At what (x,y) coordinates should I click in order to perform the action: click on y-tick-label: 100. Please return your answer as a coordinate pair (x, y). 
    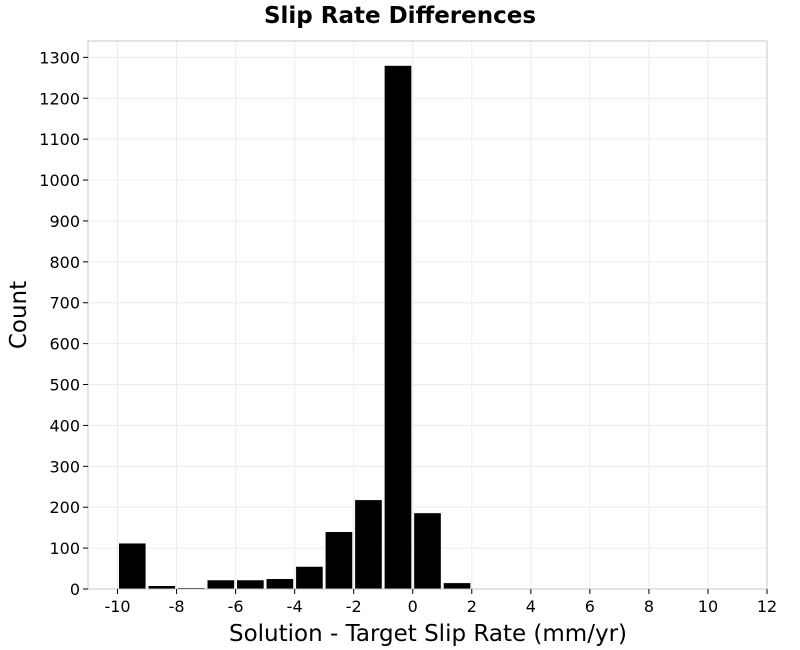
    Looking at the image, I should click on (64, 548).